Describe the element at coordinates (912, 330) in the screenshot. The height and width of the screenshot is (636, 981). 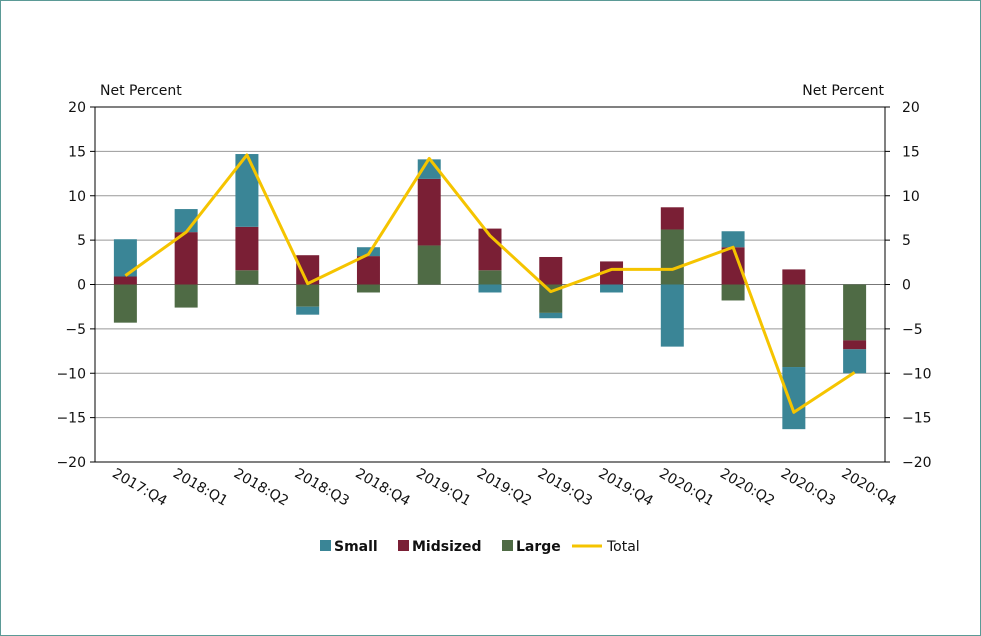
I see `right-y-tick-label: −5` at that location.